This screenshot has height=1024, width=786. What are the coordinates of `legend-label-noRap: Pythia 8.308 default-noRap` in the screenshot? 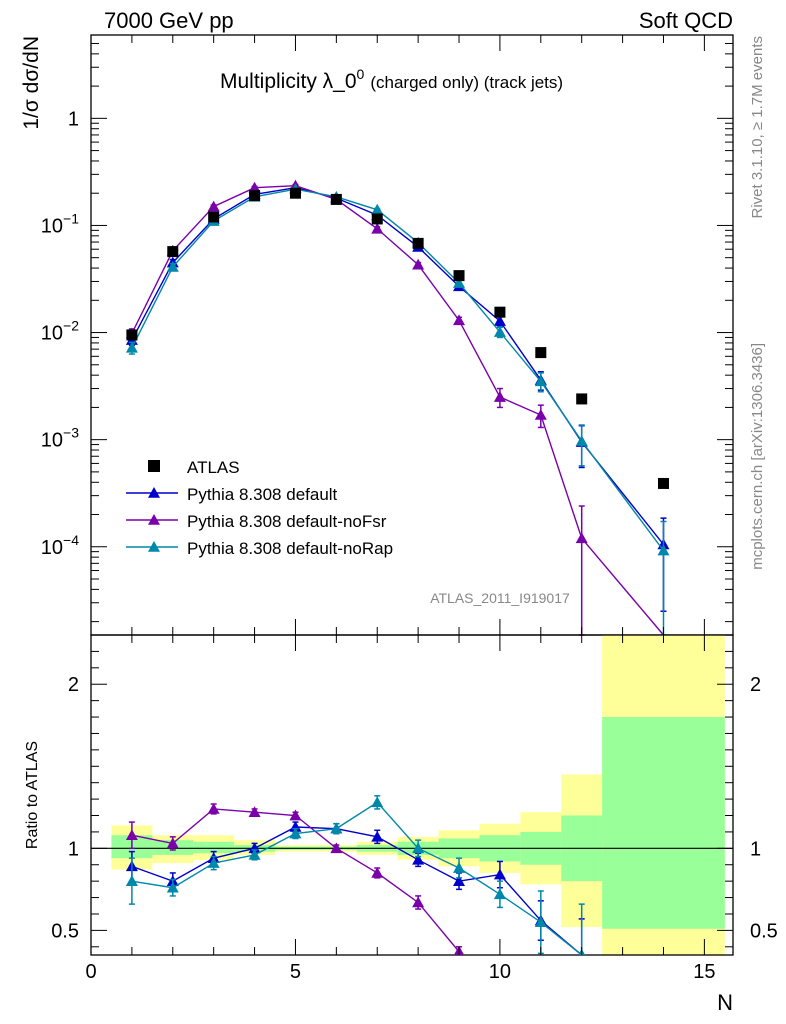 It's located at (290, 548).